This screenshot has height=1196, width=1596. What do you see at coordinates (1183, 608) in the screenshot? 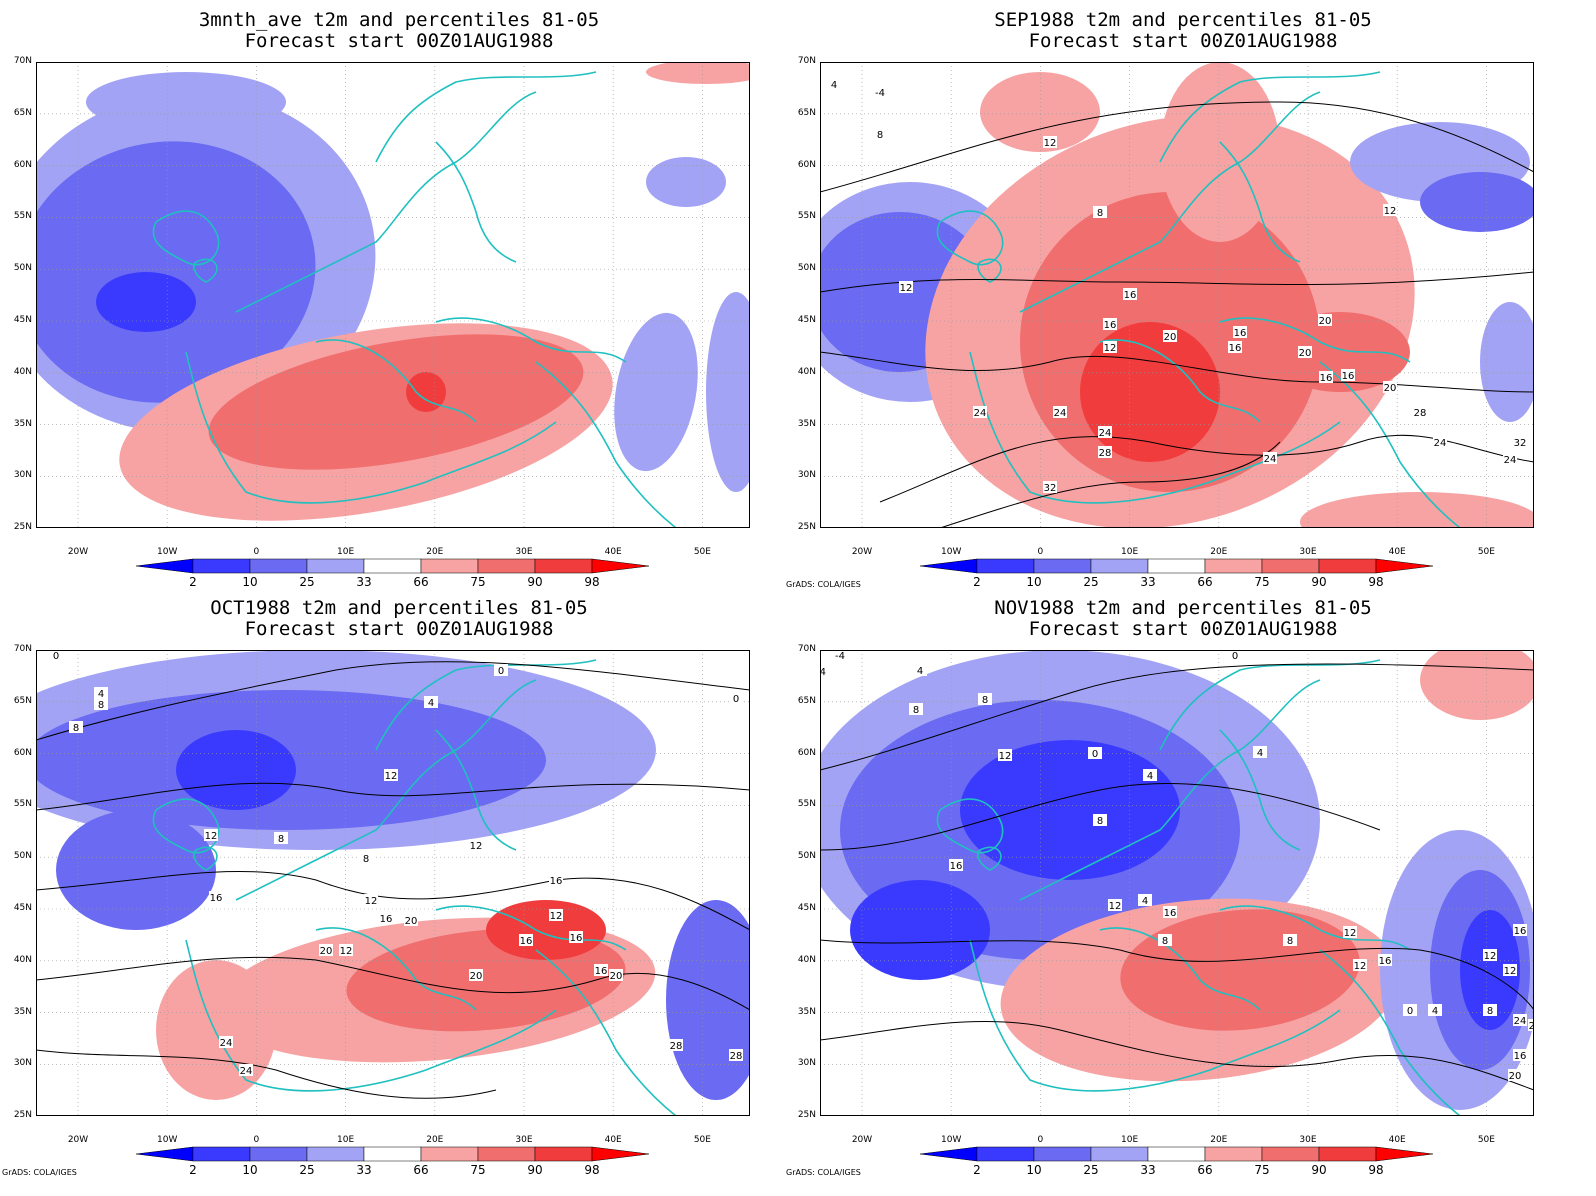
I see `panel-title: NOV1988 t2m and percentiles 81-05` at bounding box center [1183, 608].